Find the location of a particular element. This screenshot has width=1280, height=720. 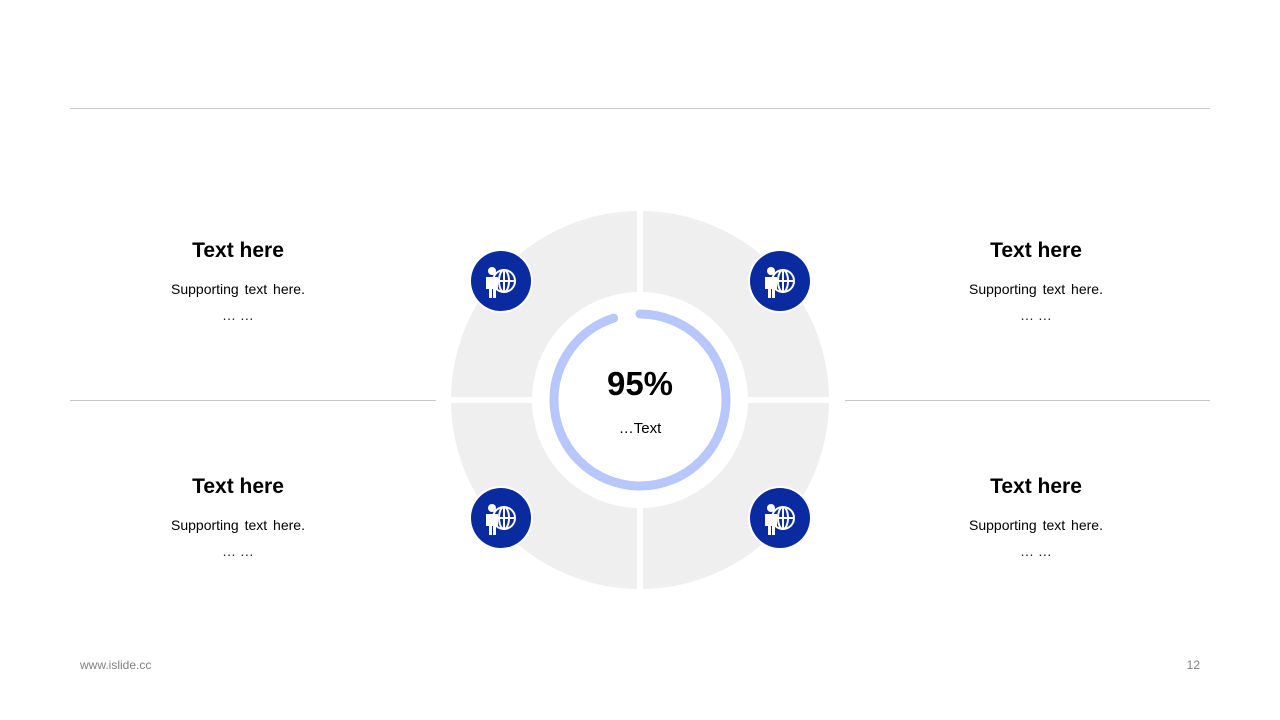

progress-ring is located at coordinates (640, 400).